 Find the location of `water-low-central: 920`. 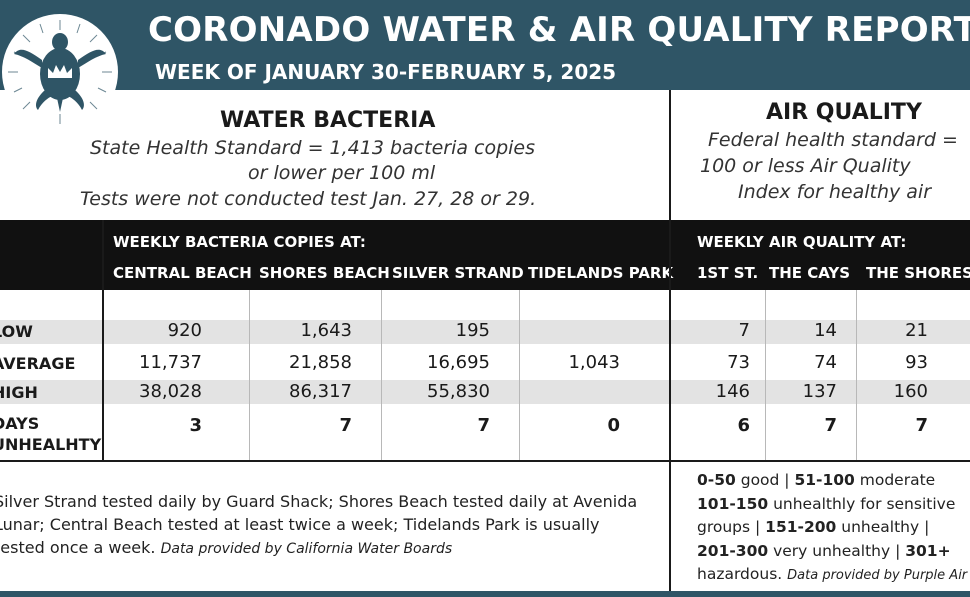

water-low-central: 920 is located at coordinates (184, 330).